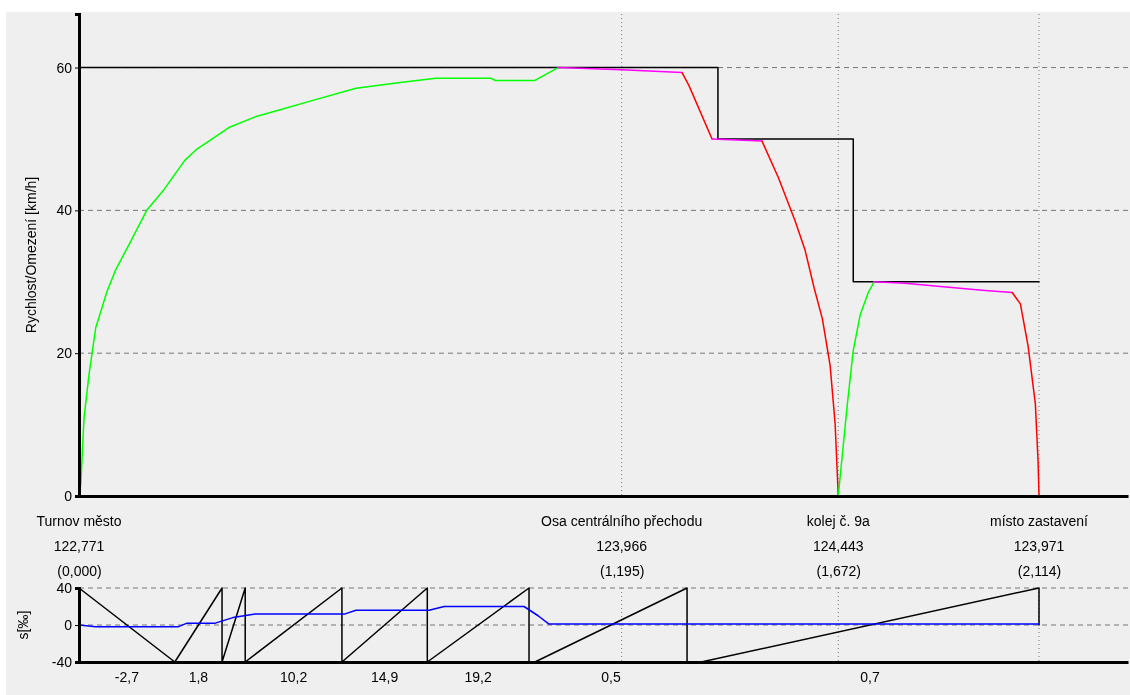 The height and width of the screenshot is (695, 1130). Describe the element at coordinates (79, 533) in the screenshot. I see `text: Turnov město 122,771` at that location.